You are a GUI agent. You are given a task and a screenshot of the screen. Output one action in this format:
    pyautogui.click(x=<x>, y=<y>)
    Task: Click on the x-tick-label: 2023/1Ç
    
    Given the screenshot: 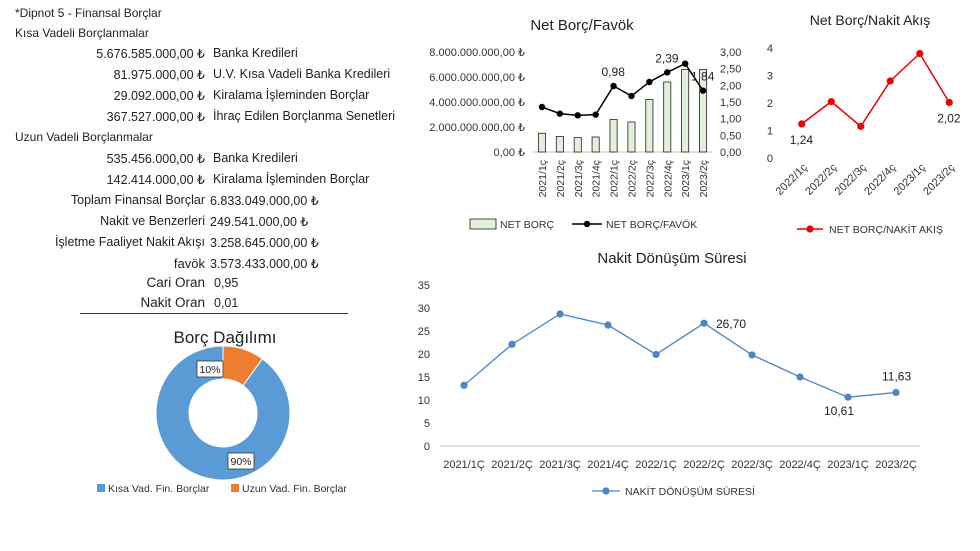 What is the action you would take?
    pyautogui.click(x=848, y=465)
    